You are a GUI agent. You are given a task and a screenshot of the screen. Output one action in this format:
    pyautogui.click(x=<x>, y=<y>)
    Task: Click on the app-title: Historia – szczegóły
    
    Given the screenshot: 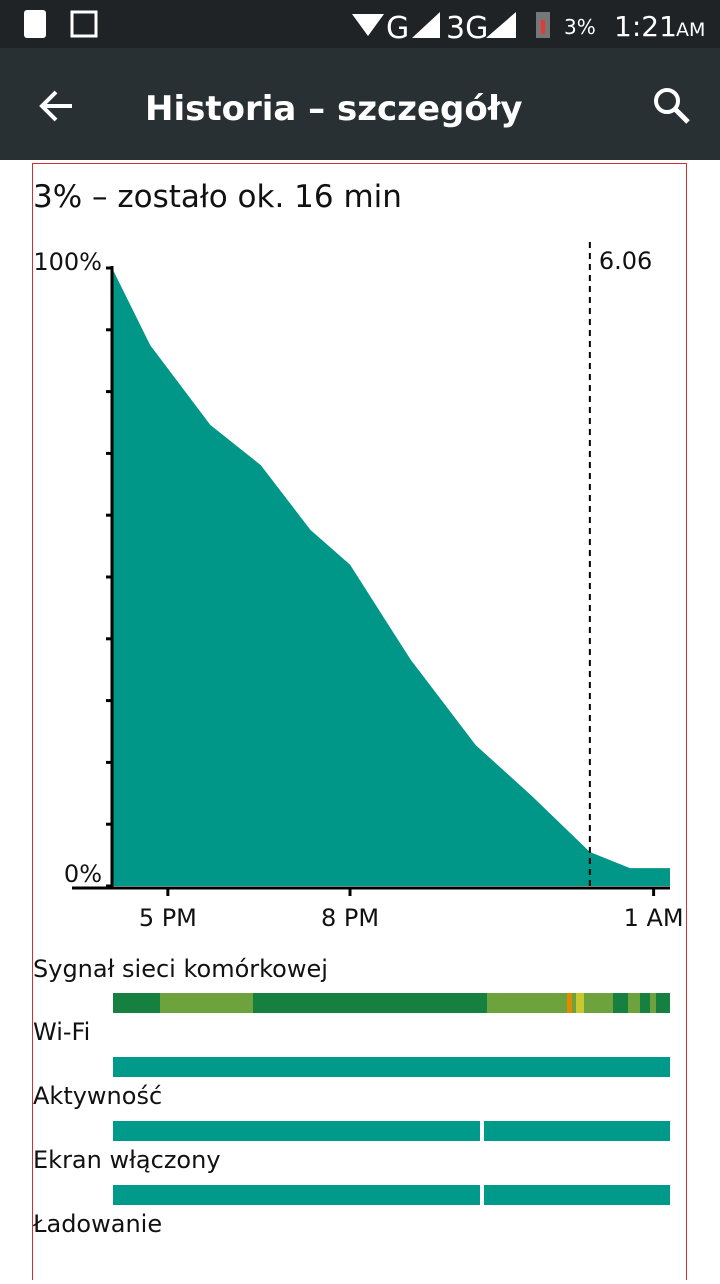 What is the action you would take?
    pyautogui.click(x=334, y=109)
    